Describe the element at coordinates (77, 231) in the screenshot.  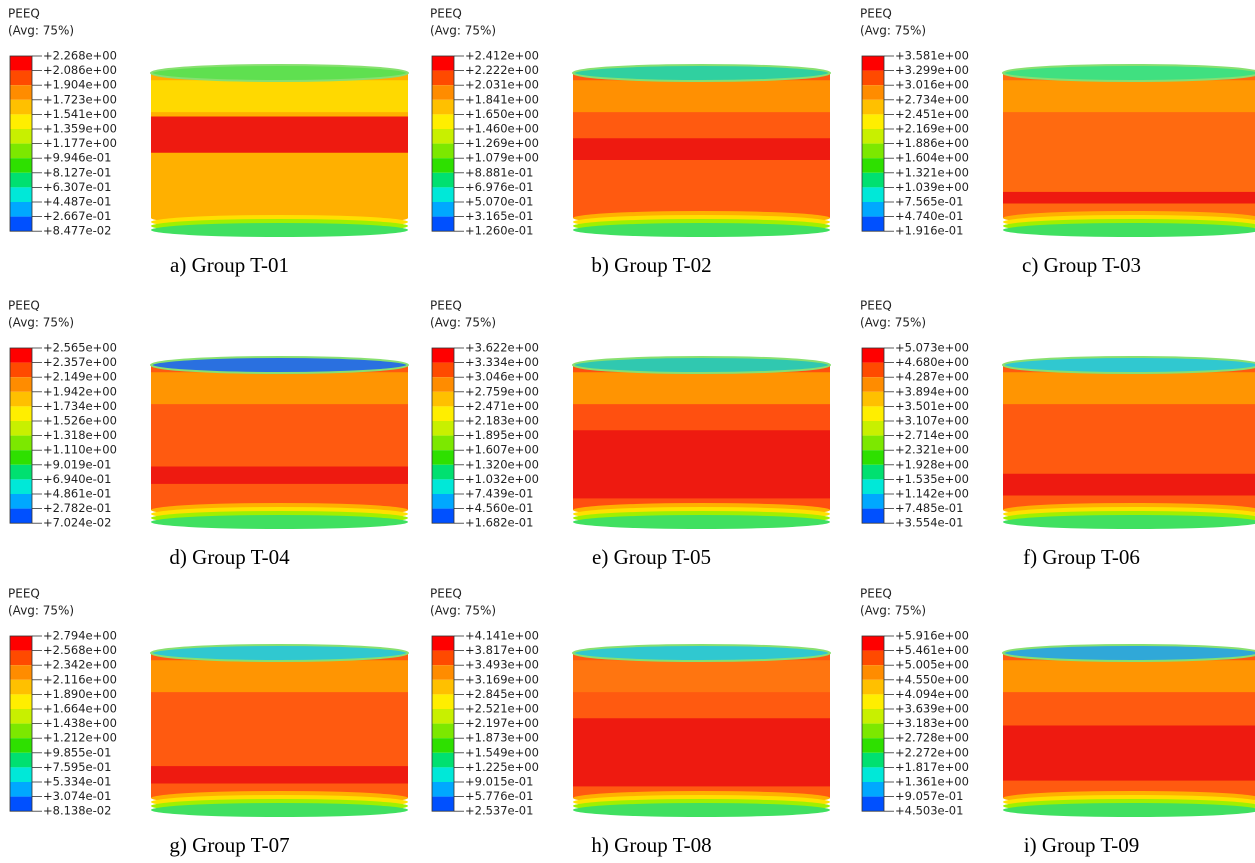
I see `legend-label: +8.477e-02` at that location.